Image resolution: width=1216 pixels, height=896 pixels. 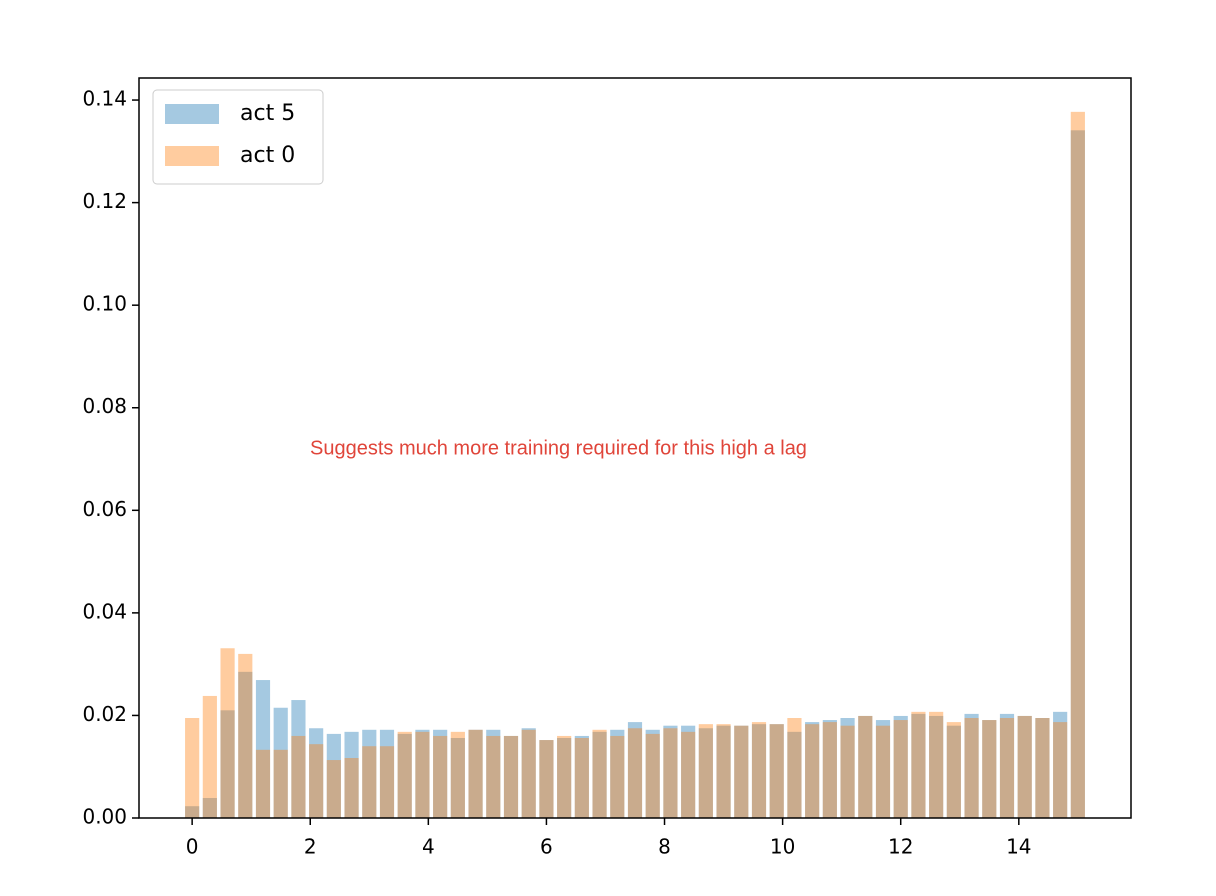 What do you see at coordinates (238, 137) in the screenshot?
I see `legend-box` at bounding box center [238, 137].